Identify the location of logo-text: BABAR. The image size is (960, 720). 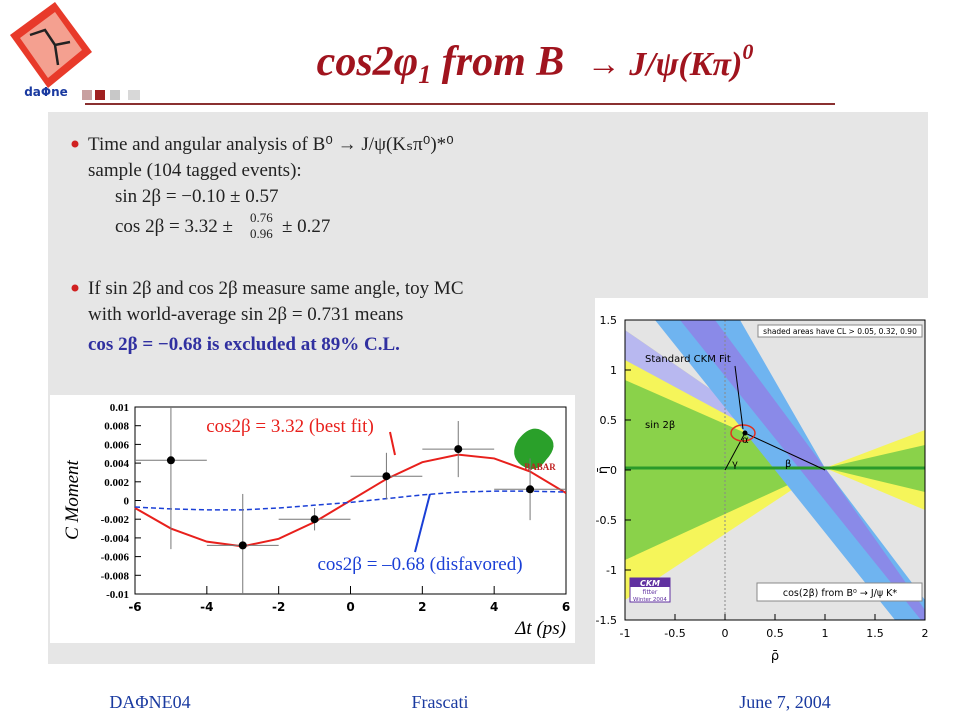
(540, 467).